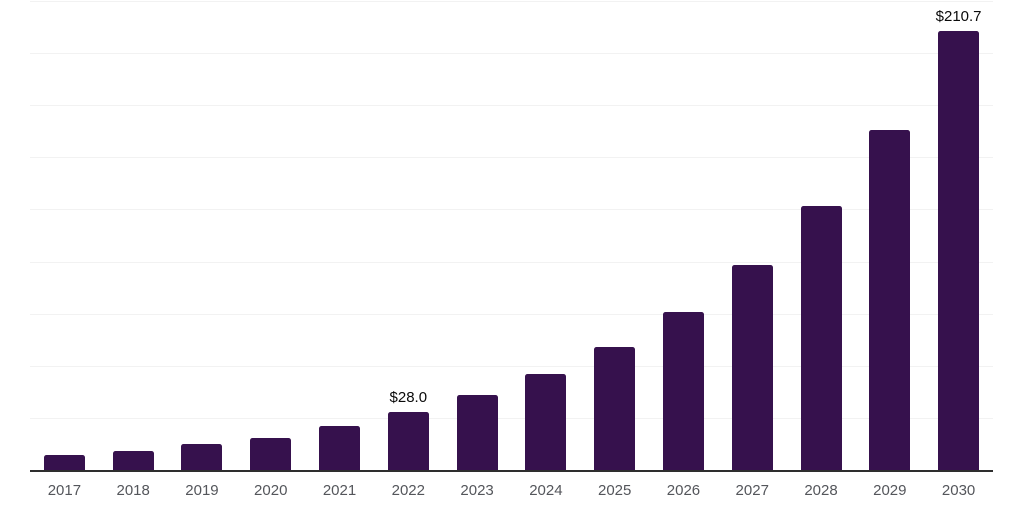 Image resolution: width=1024 pixels, height=512 pixels. What do you see at coordinates (683, 490) in the screenshot?
I see `x-tick-label-2026: 2026` at bounding box center [683, 490].